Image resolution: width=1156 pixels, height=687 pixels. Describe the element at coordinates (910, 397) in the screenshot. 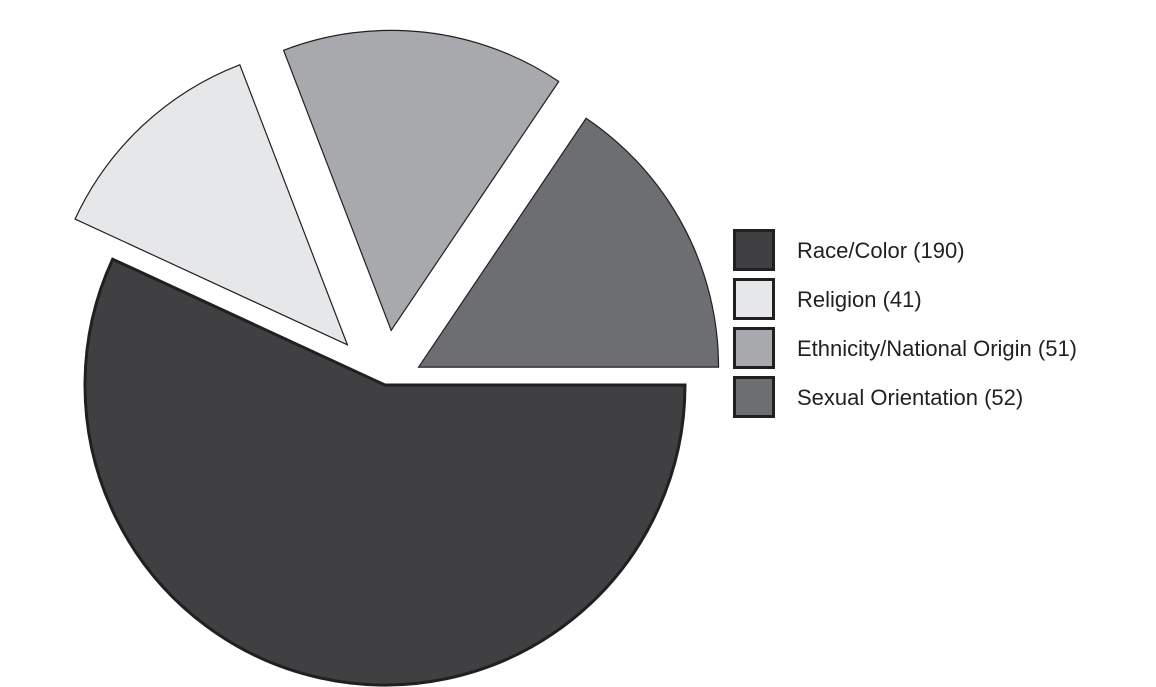

I see `legend-label: Sexual Orientation (52)` at that location.